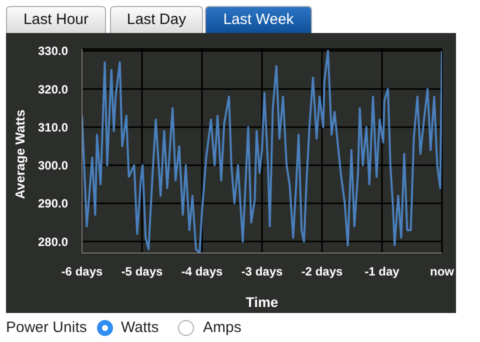  I want to click on y-tick-label: 290.0, so click(53, 203).